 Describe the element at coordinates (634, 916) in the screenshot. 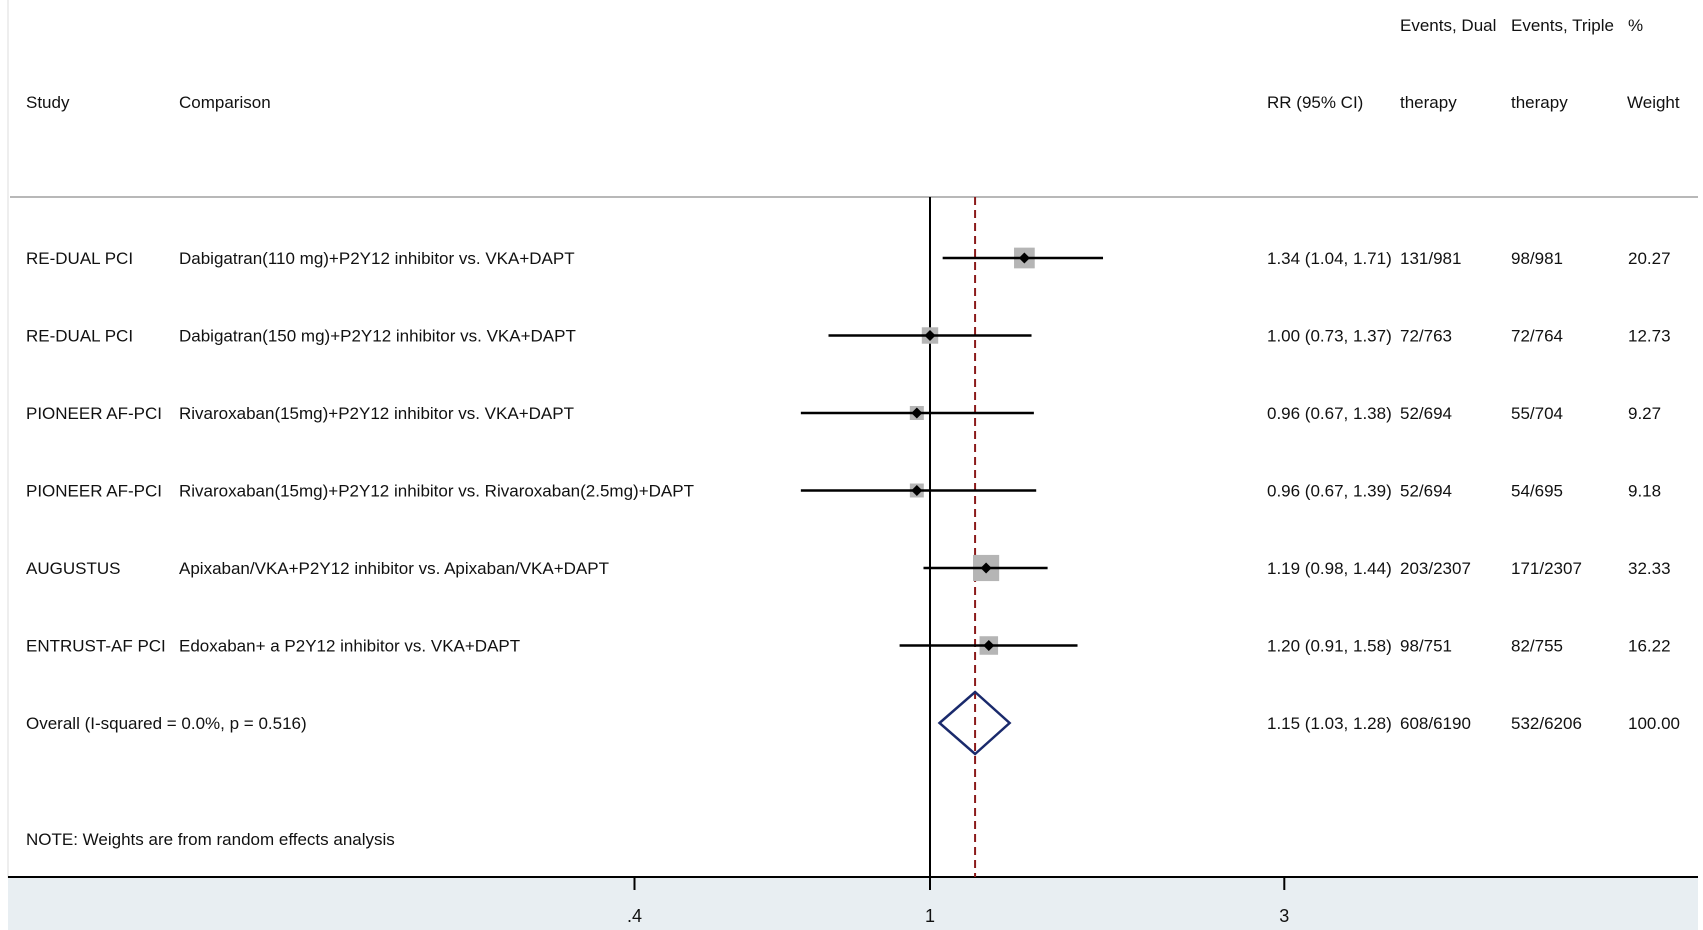

I see `x-axis-tick-label: .4` at that location.